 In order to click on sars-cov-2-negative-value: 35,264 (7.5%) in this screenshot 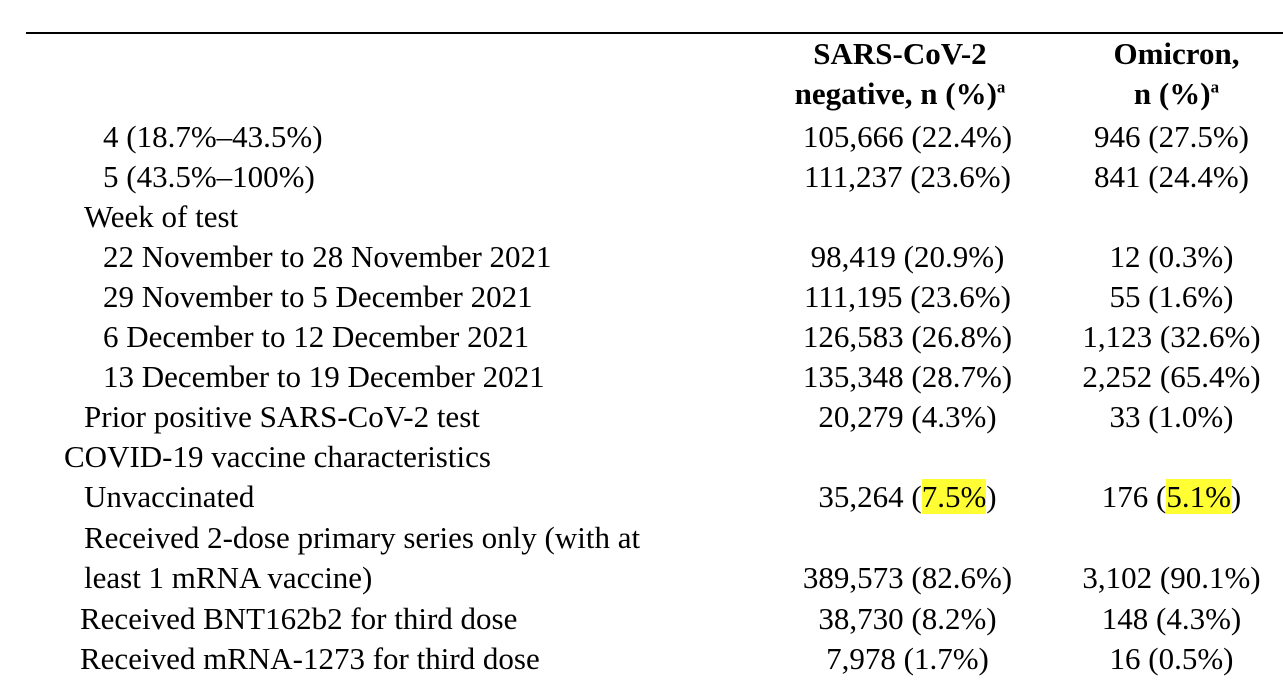, I will do `click(907, 497)`.